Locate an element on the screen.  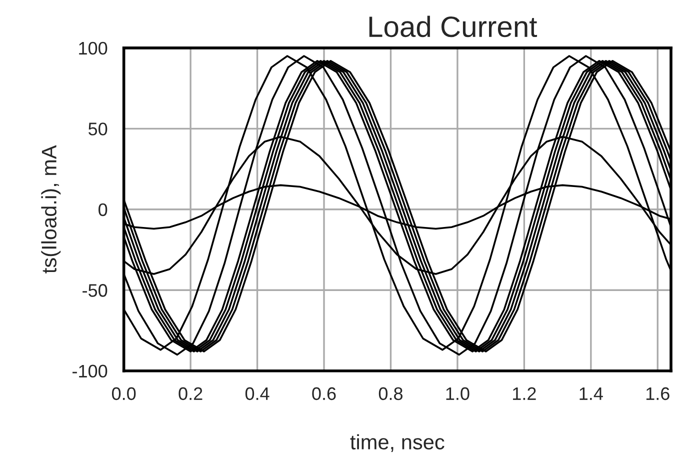
y-tick-label: 100 is located at coordinates (93, 48).